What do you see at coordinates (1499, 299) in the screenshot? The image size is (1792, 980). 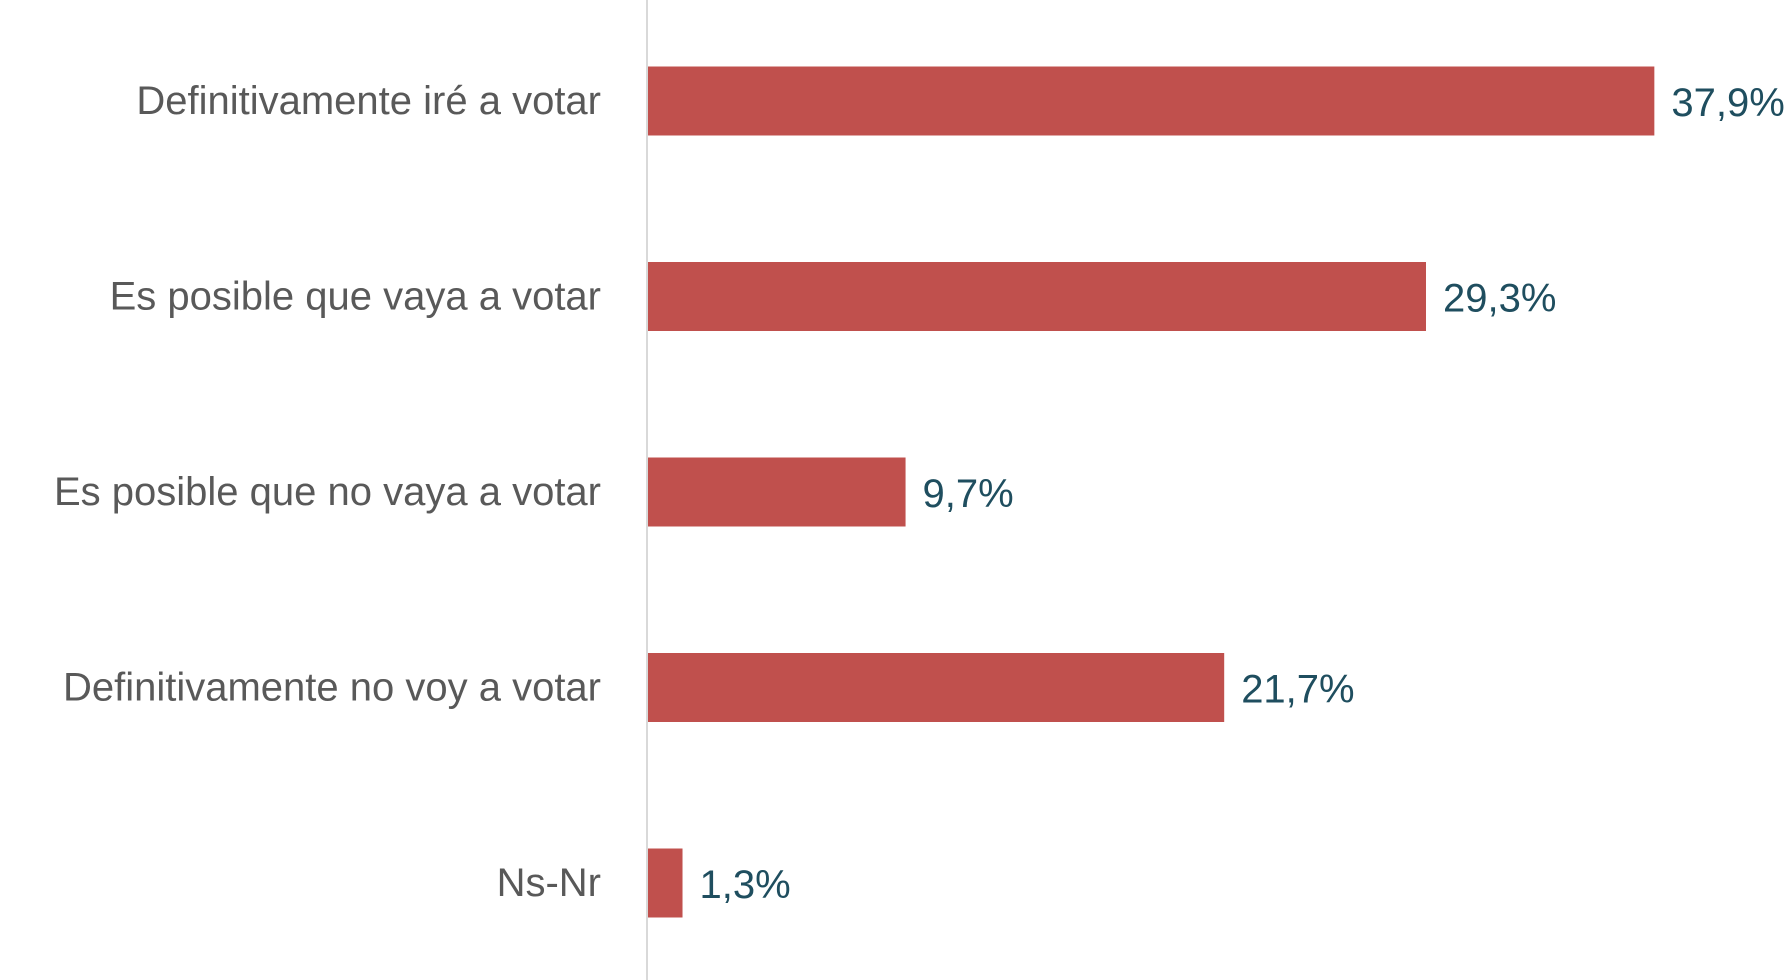 I see `value-label-2: 29,3%` at bounding box center [1499, 299].